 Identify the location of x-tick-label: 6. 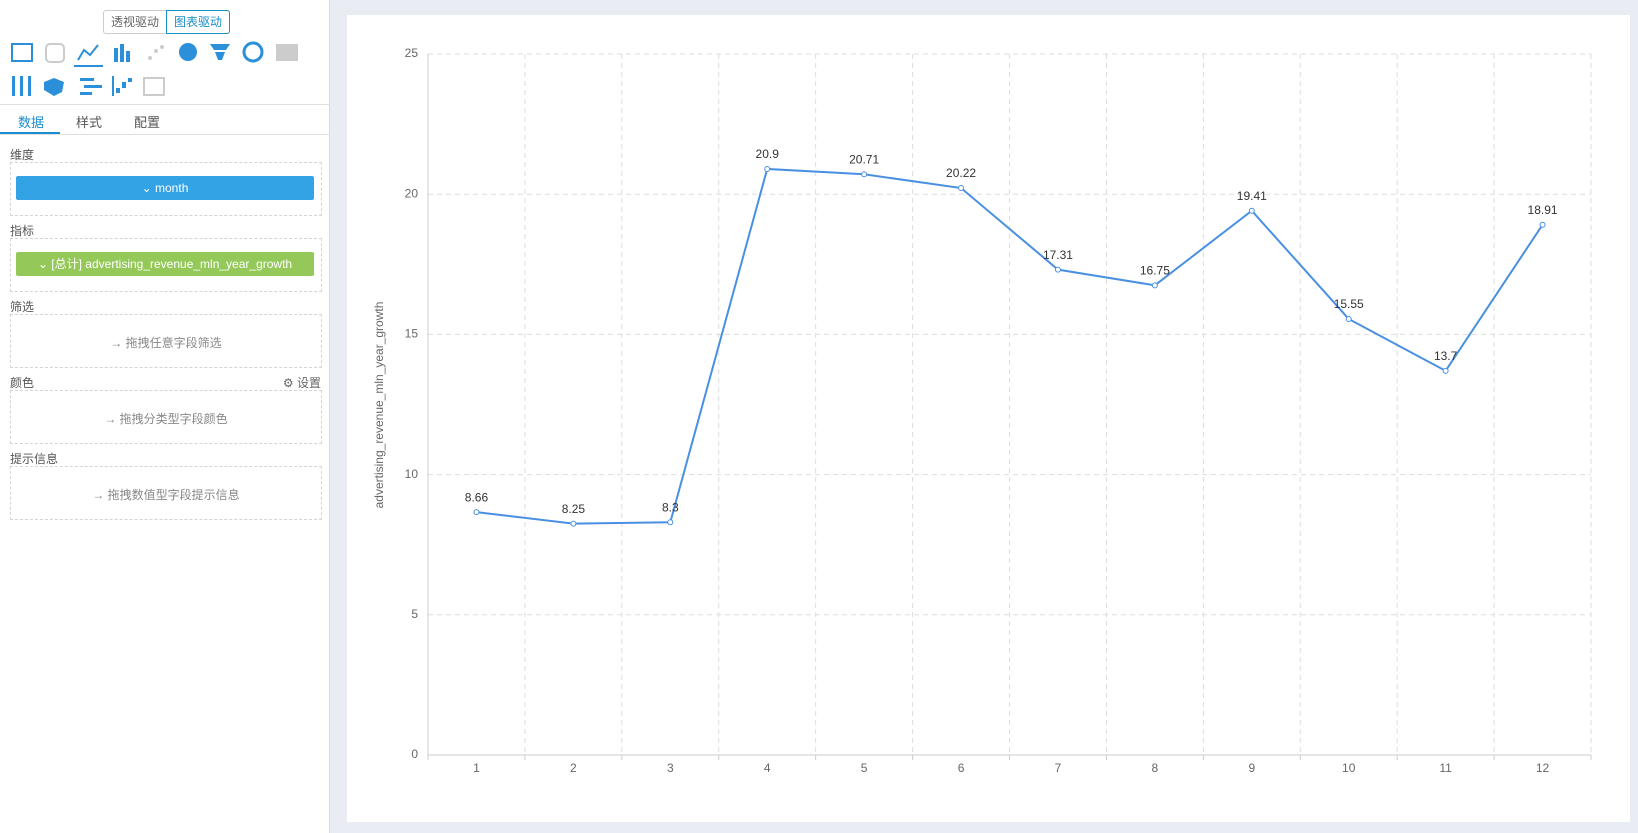
(961, 768).